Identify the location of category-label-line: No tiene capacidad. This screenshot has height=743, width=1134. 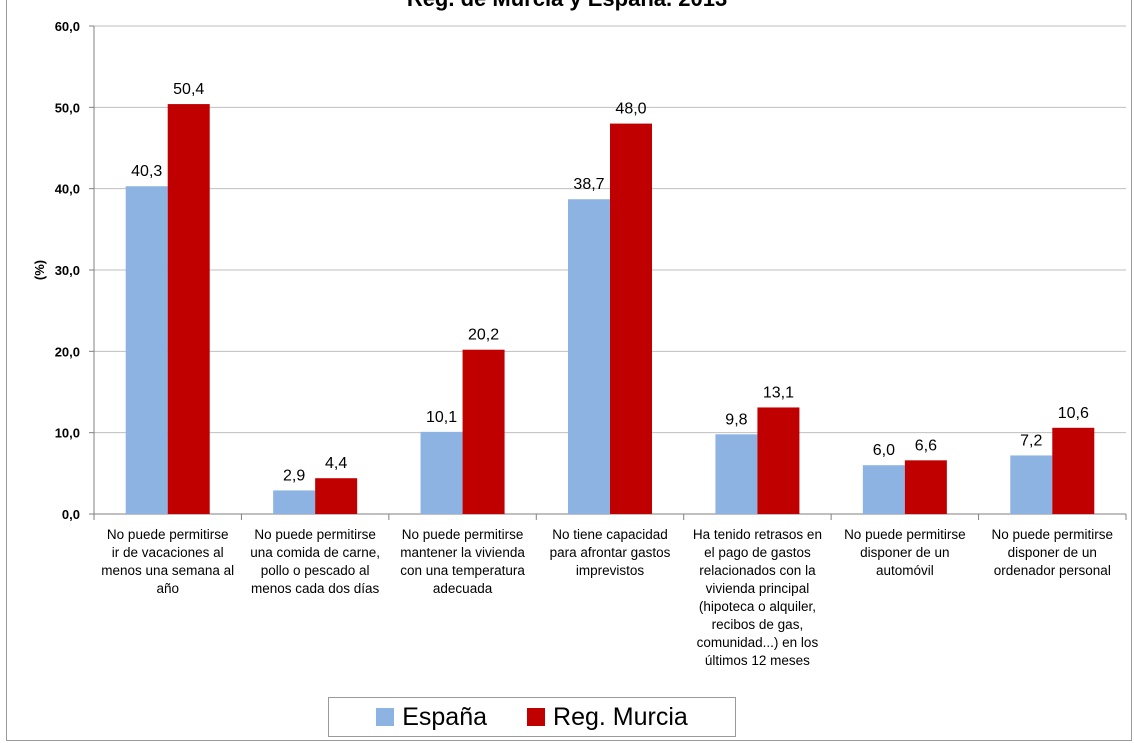
(610, 534).